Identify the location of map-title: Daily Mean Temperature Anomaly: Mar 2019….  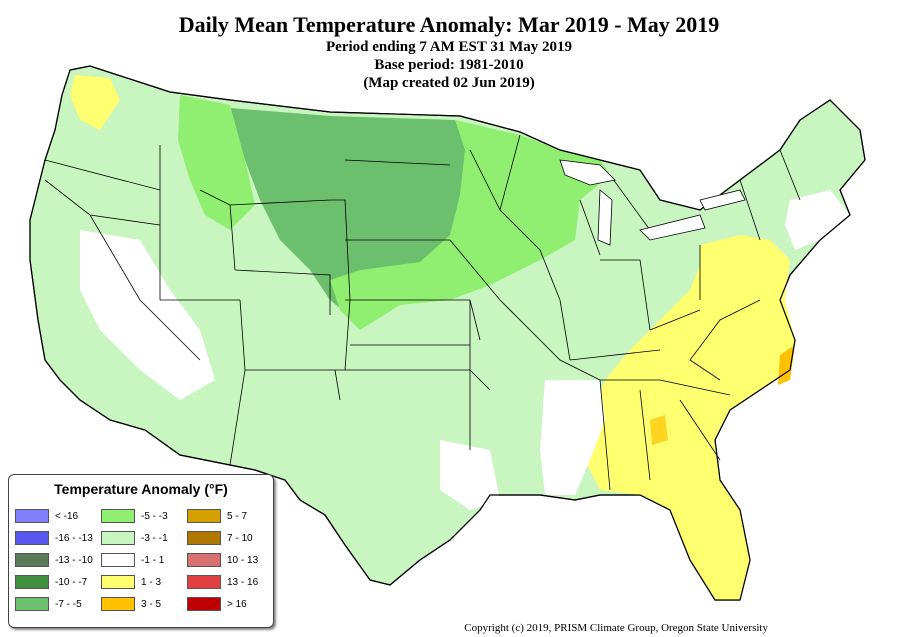
(449, 24).